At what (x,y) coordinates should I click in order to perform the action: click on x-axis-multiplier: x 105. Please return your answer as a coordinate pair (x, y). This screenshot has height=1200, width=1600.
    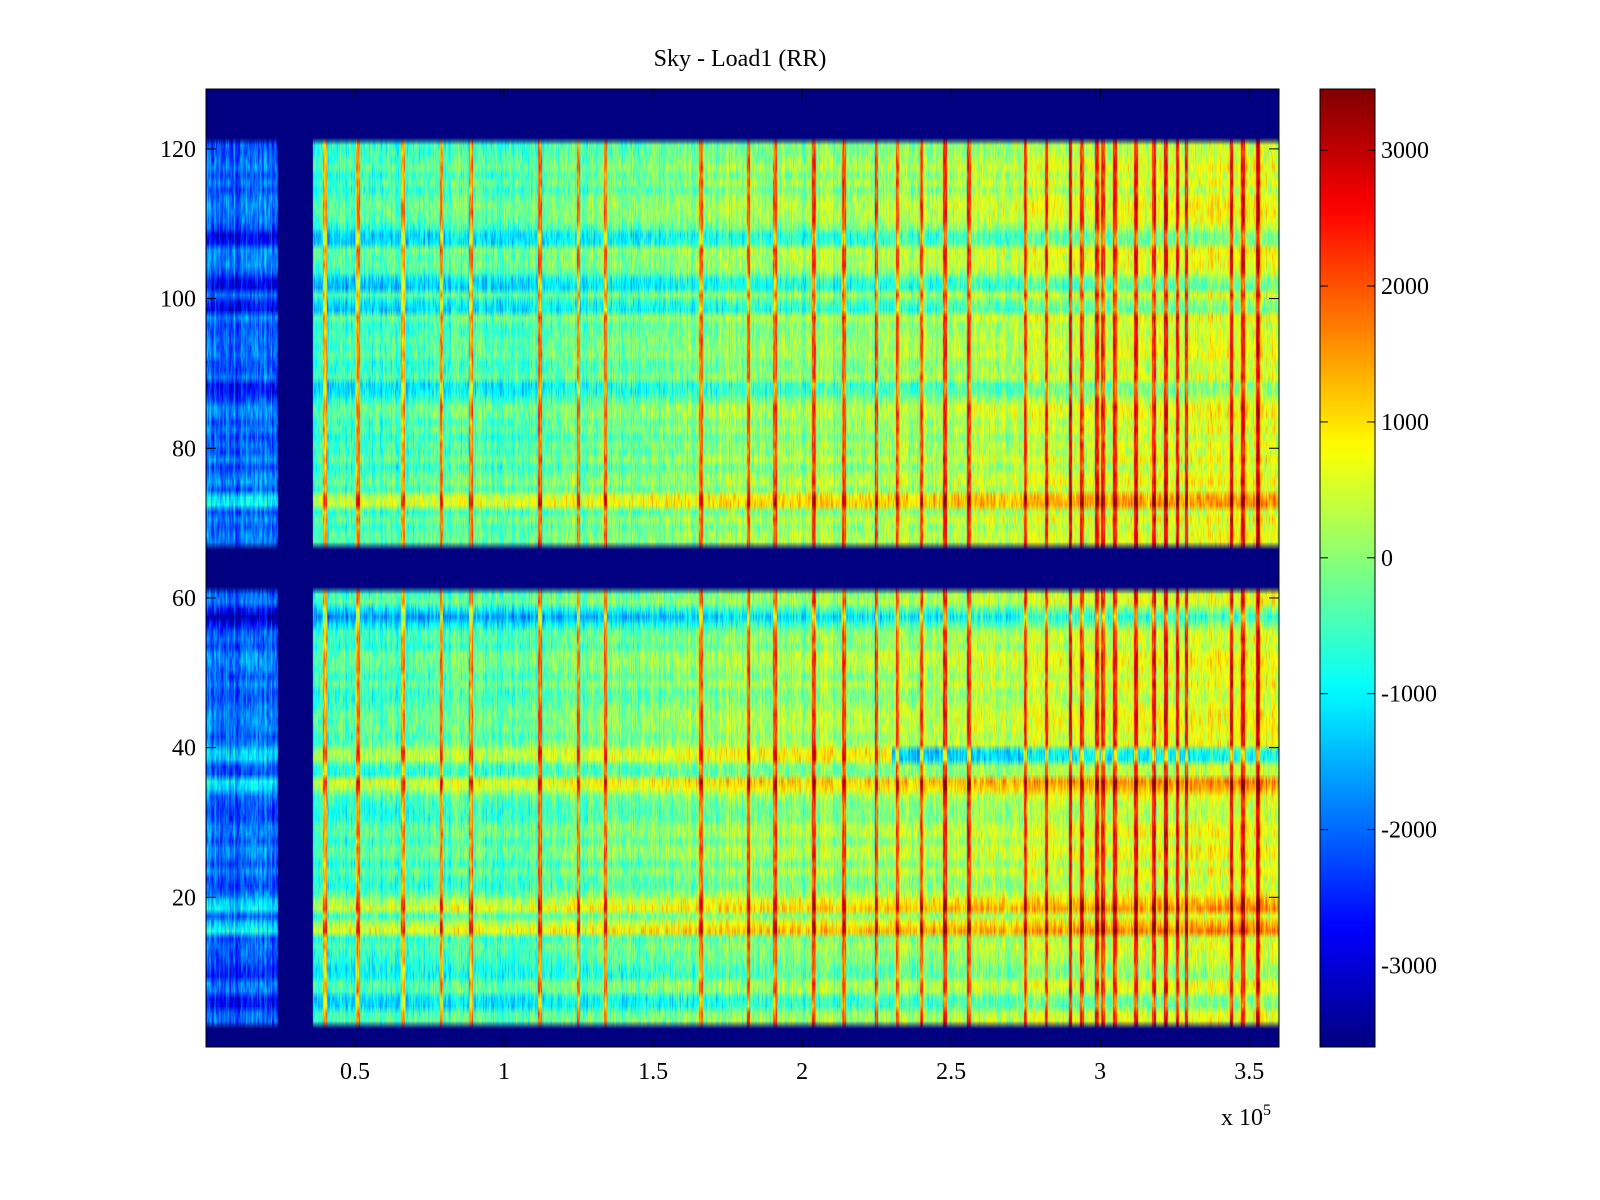
    Looking at the image, I should click on (1246, 1116).